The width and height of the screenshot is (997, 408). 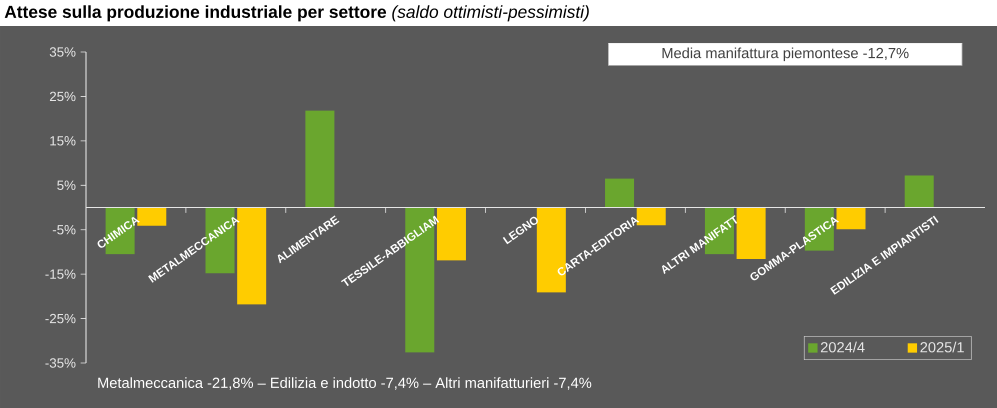 I want to click on y-tick-label: -5%, so click(x=64, y=229).